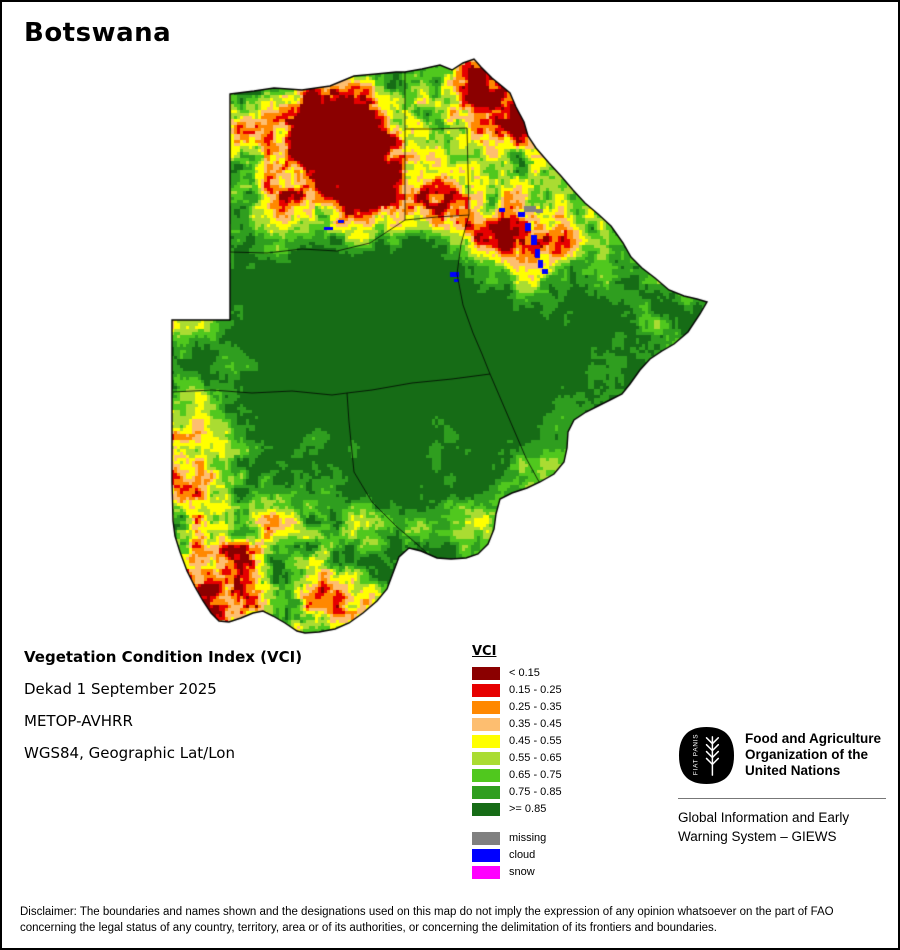 Image resolution: width=900 pixels, height=950 pixels. What do you see at coordinates (535, 775) in the screenshot?
I see `legend-label: 0.65 - 0.75` at bounding box center [535, 775].